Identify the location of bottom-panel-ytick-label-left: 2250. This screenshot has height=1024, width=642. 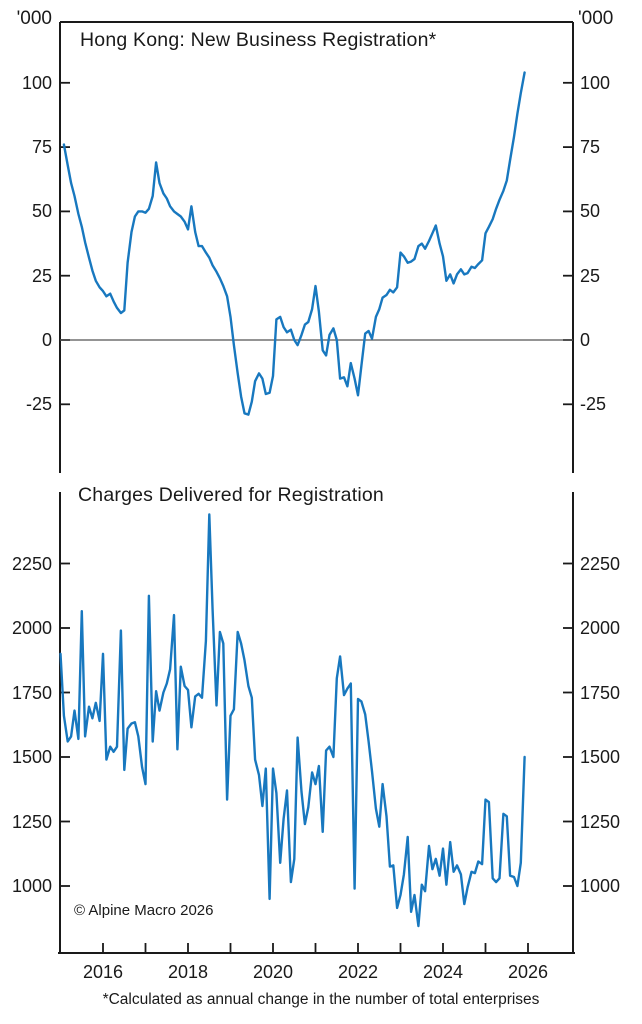
(31, 563).